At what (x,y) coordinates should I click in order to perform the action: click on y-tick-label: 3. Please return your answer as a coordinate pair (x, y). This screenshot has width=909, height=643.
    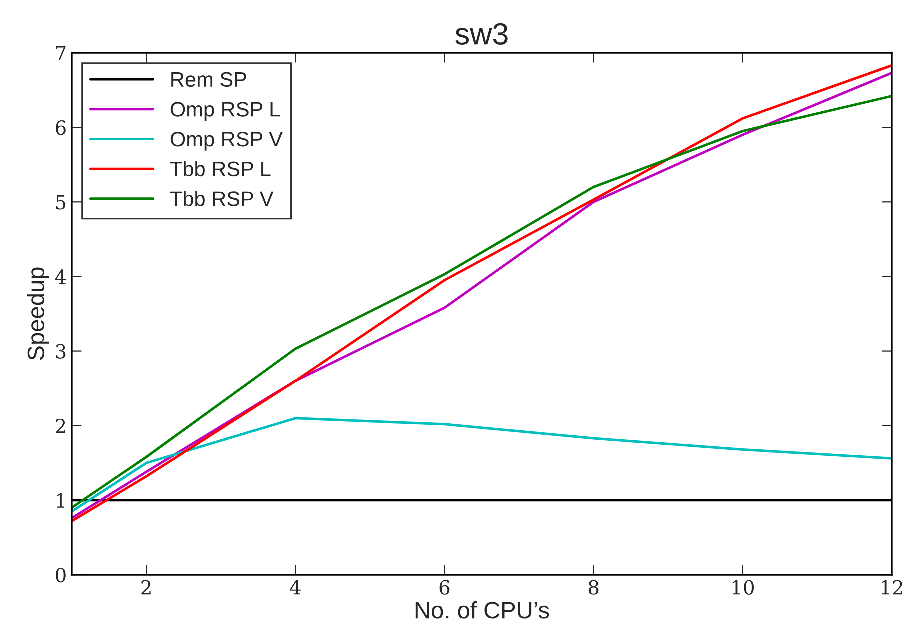
    Looking at the image, I should click on (61, 351).